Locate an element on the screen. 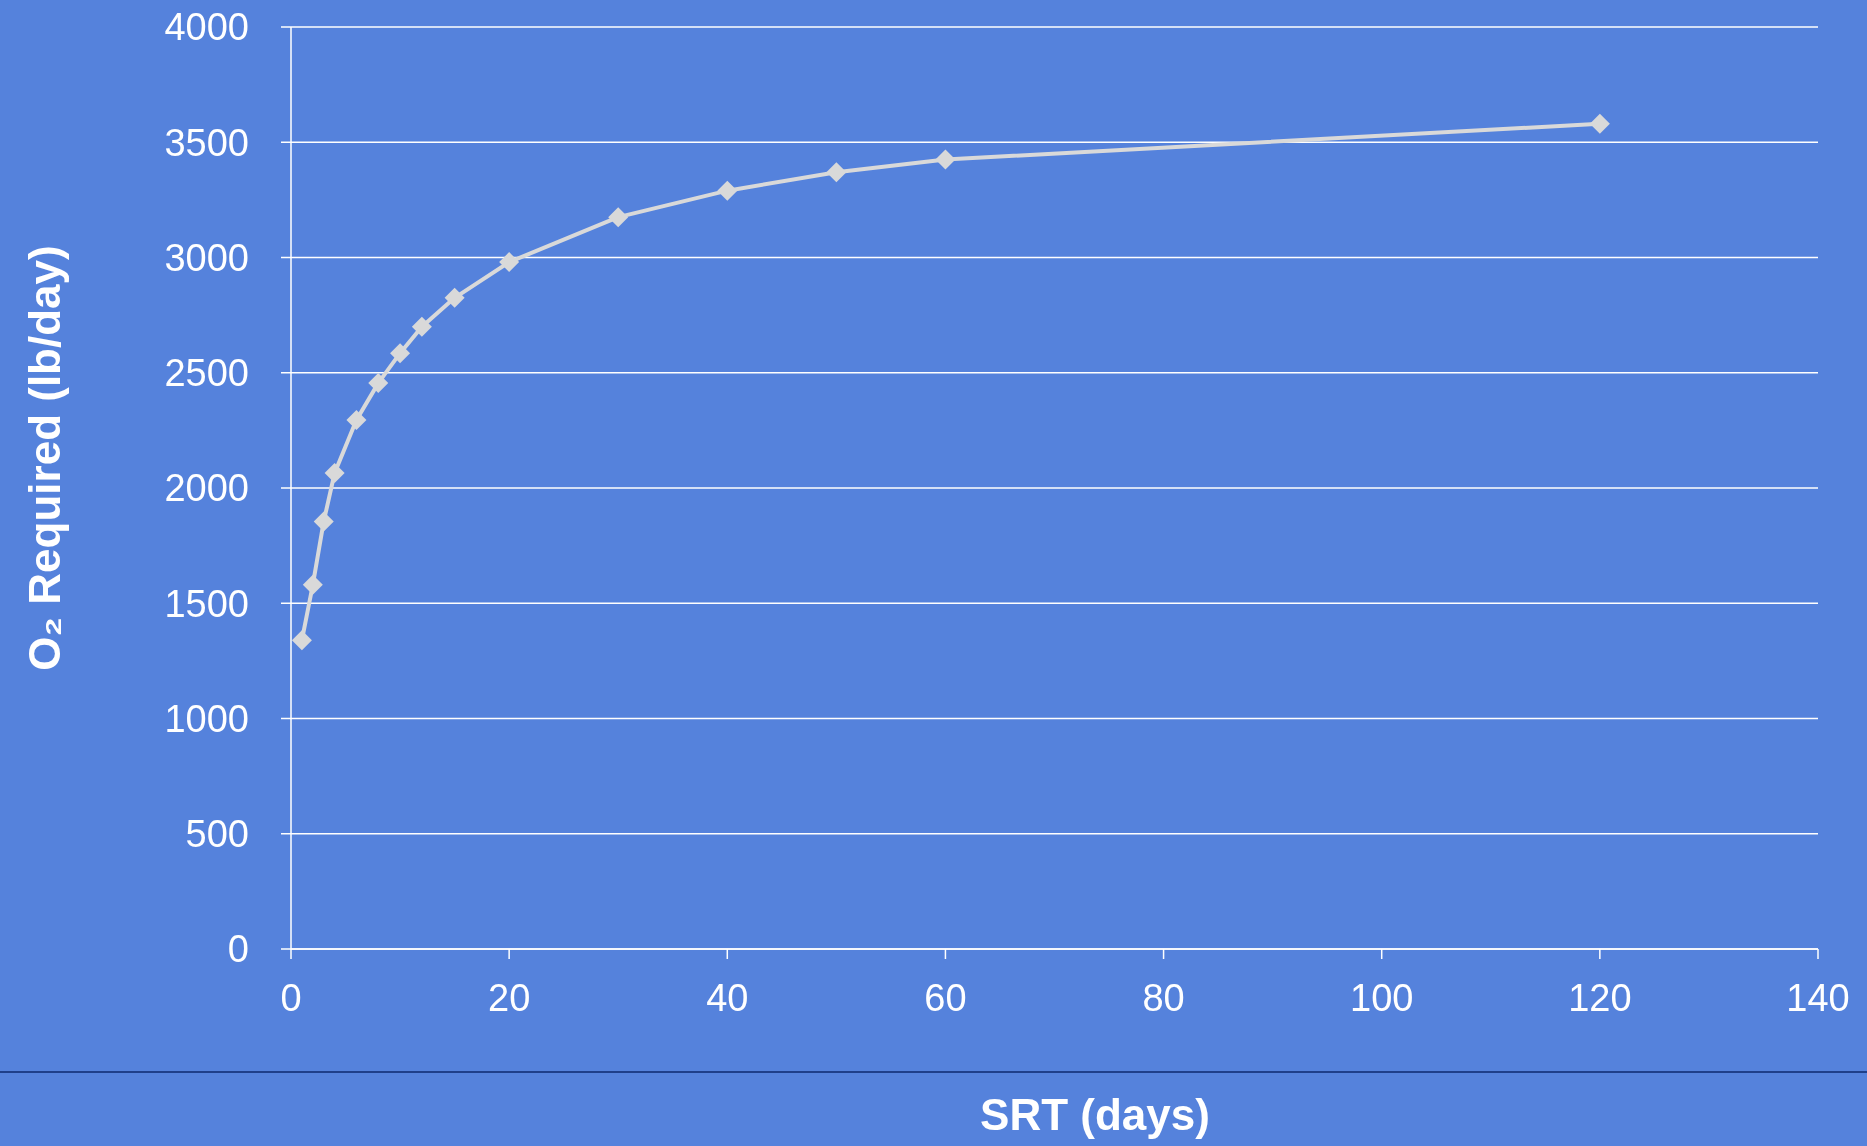 The image size is (1867, 1146). y-tick-label: 2000 is located at coordinates (206, 488).